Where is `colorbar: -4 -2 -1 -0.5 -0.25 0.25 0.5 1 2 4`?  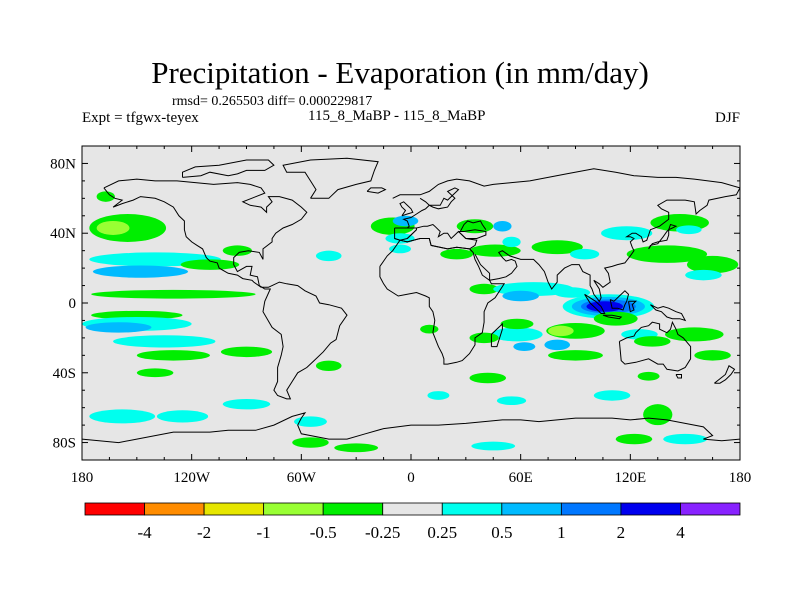 colorbar: -4 -2 -1 -0.5 -0.25 0.25 0.5 1 2 4 is located at coordinates (412, 522).